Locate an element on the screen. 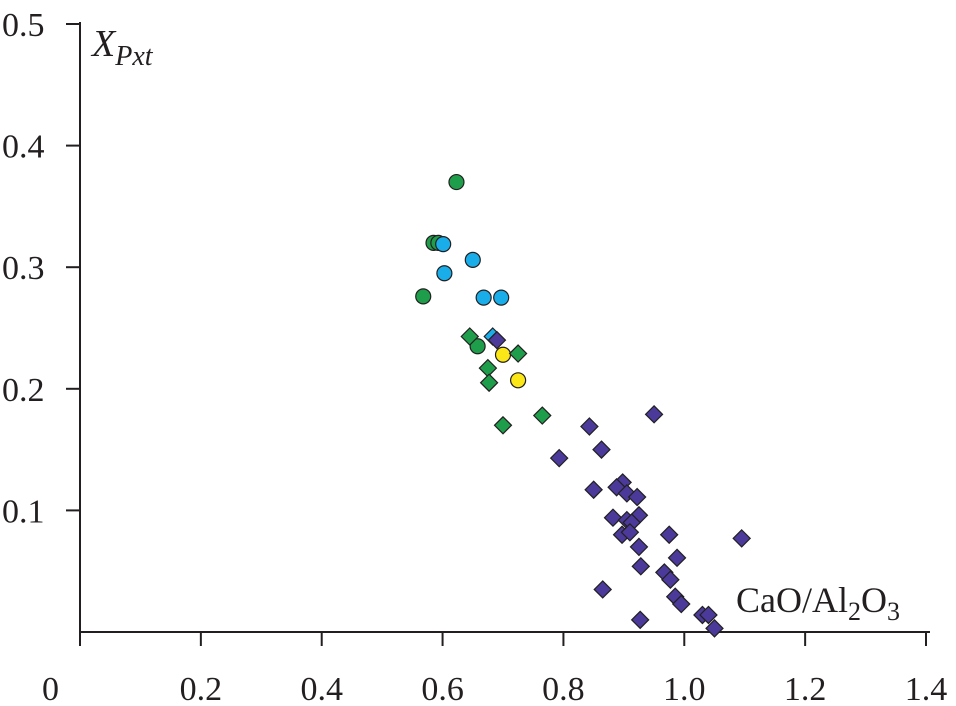 This screenshot has width=956, height=706. x-axis-ticks: 0 0.2 0.4 0.6 0.8 1.0 1.2 1.4 is located at coordinates (494, 669).